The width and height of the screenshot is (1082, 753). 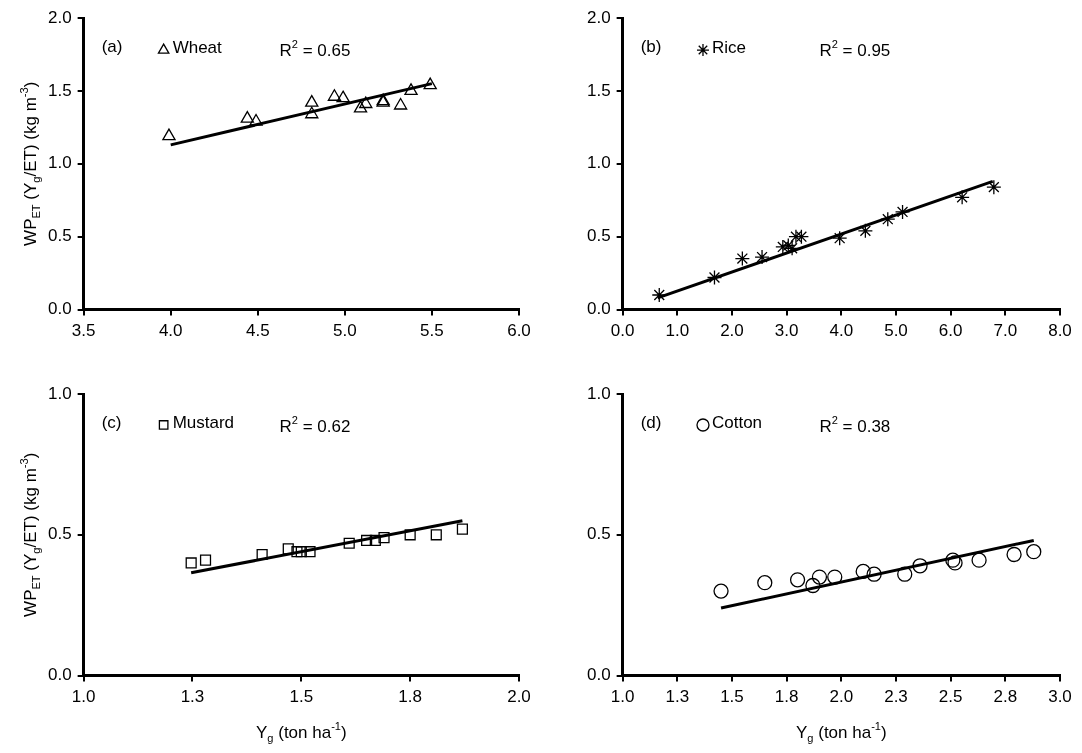 What do you see at coordinates (651, 422) in the screenshot?
I see `text: (d)` at bounding box center [651, 422].